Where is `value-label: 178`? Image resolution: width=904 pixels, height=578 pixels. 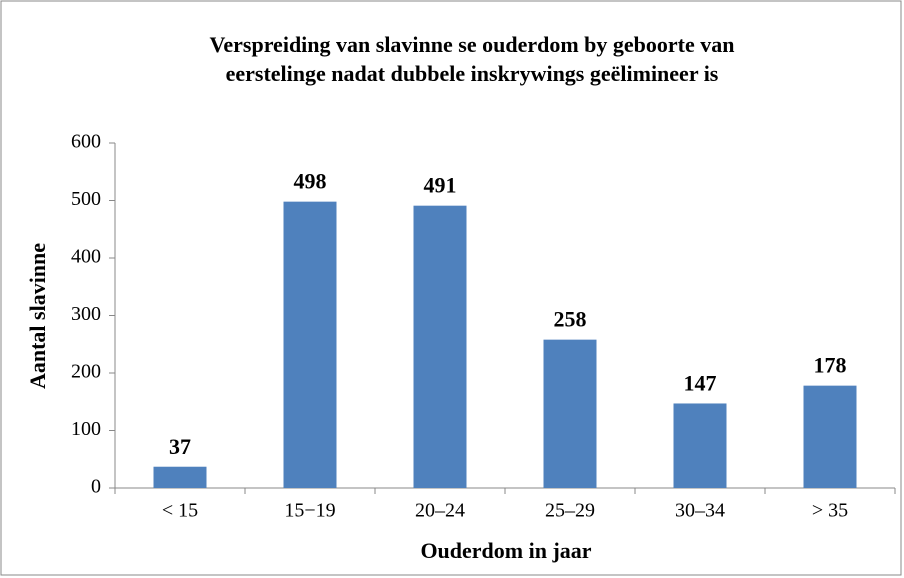
value-label: 178 is located at coordinates (830, 365).